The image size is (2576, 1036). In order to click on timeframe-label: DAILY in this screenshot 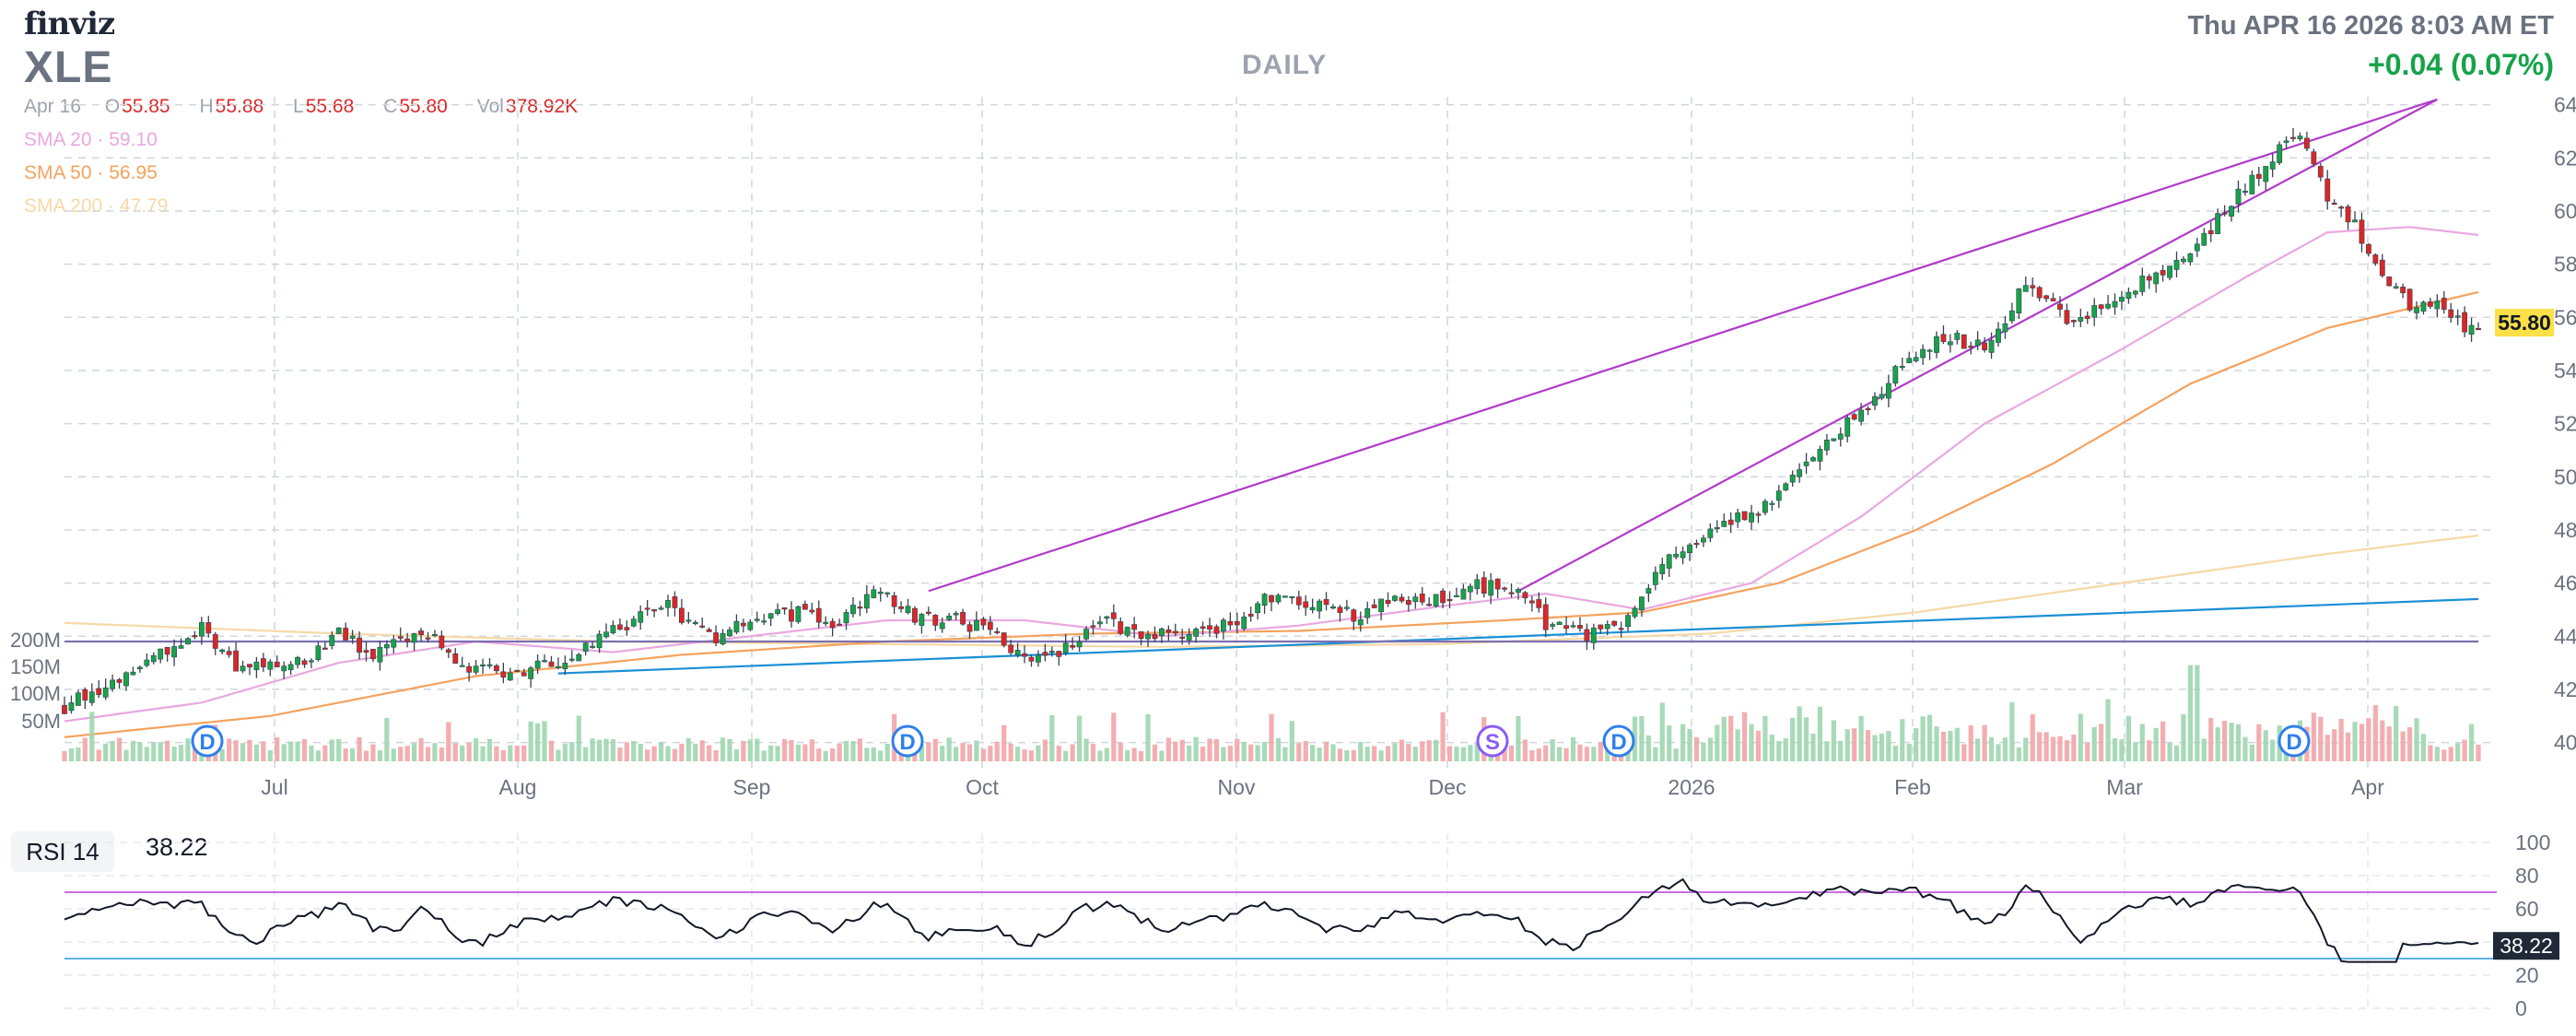, I will do `click(1285, 65)`.